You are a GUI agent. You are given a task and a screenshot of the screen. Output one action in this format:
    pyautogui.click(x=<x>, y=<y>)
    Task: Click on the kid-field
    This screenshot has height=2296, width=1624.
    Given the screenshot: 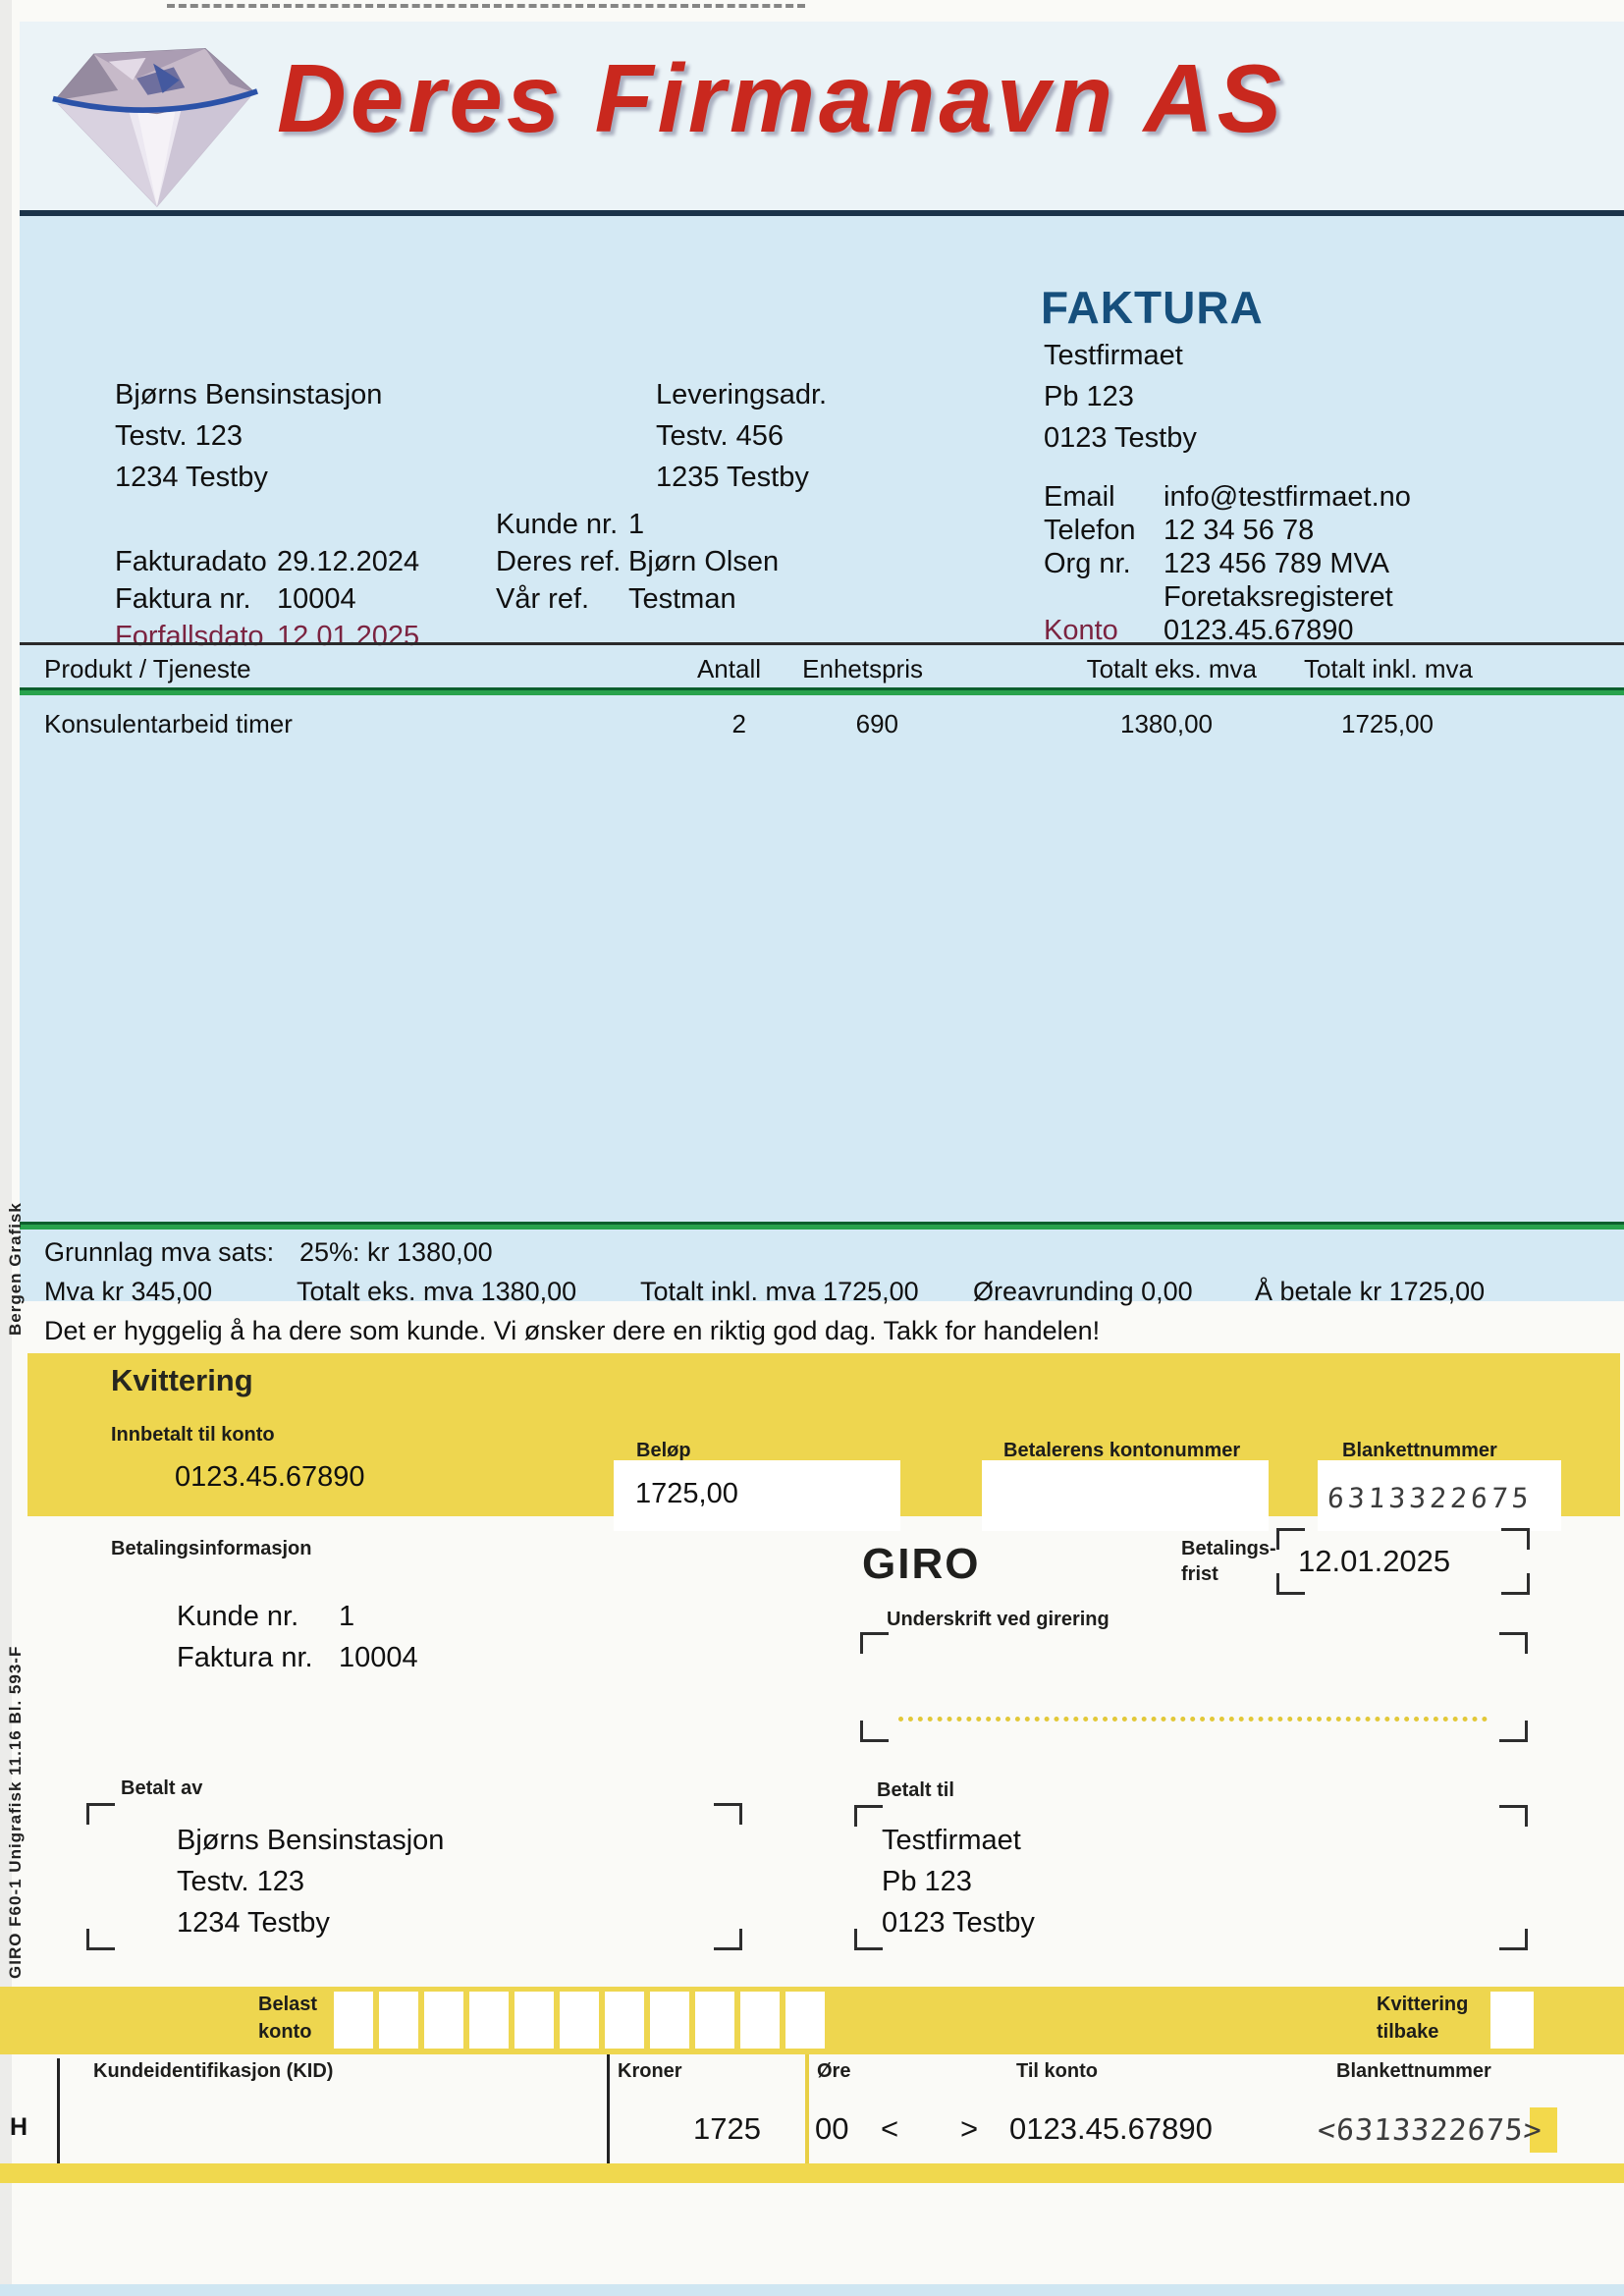 What is the action you would take?
    pyautogui.click(x=334, y=2126)
    